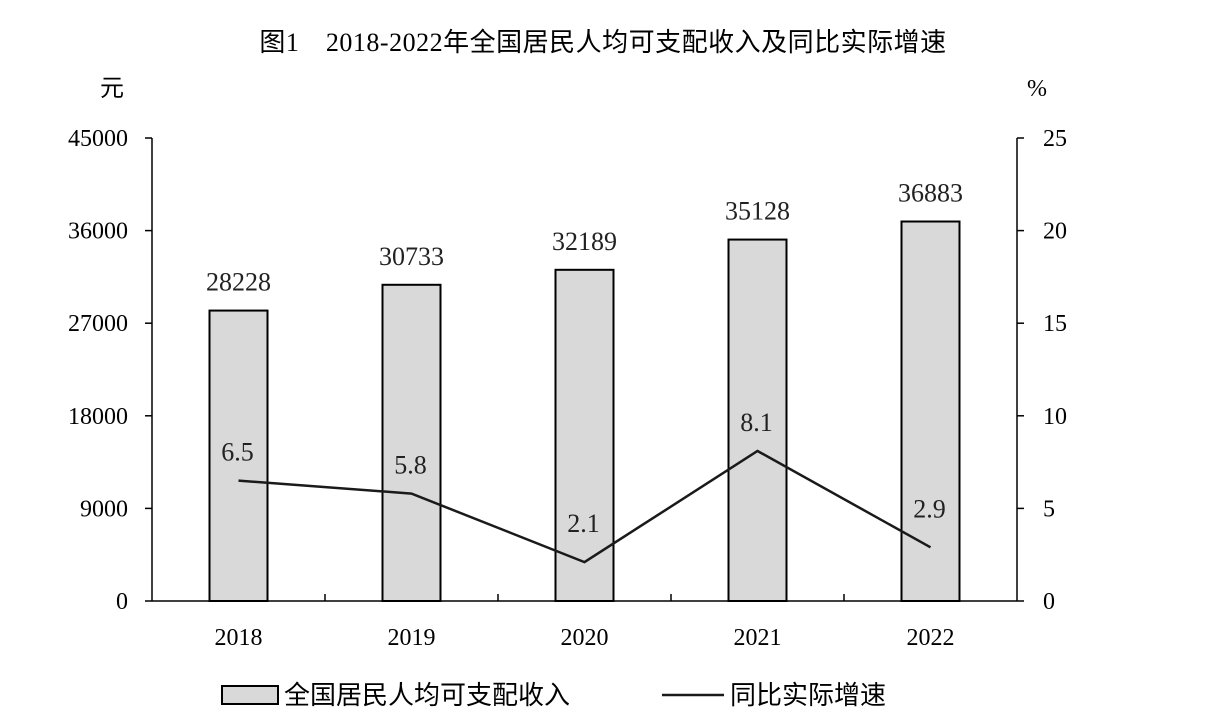  I want to click on bar-value-label: 35128, so click(757, 211).